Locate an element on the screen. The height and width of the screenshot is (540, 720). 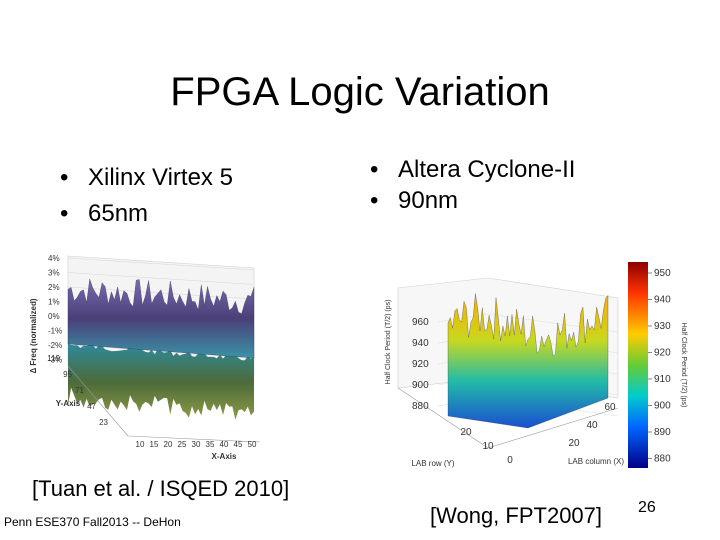
altera-z-tick: 960 is located at coordinates (420, 322).